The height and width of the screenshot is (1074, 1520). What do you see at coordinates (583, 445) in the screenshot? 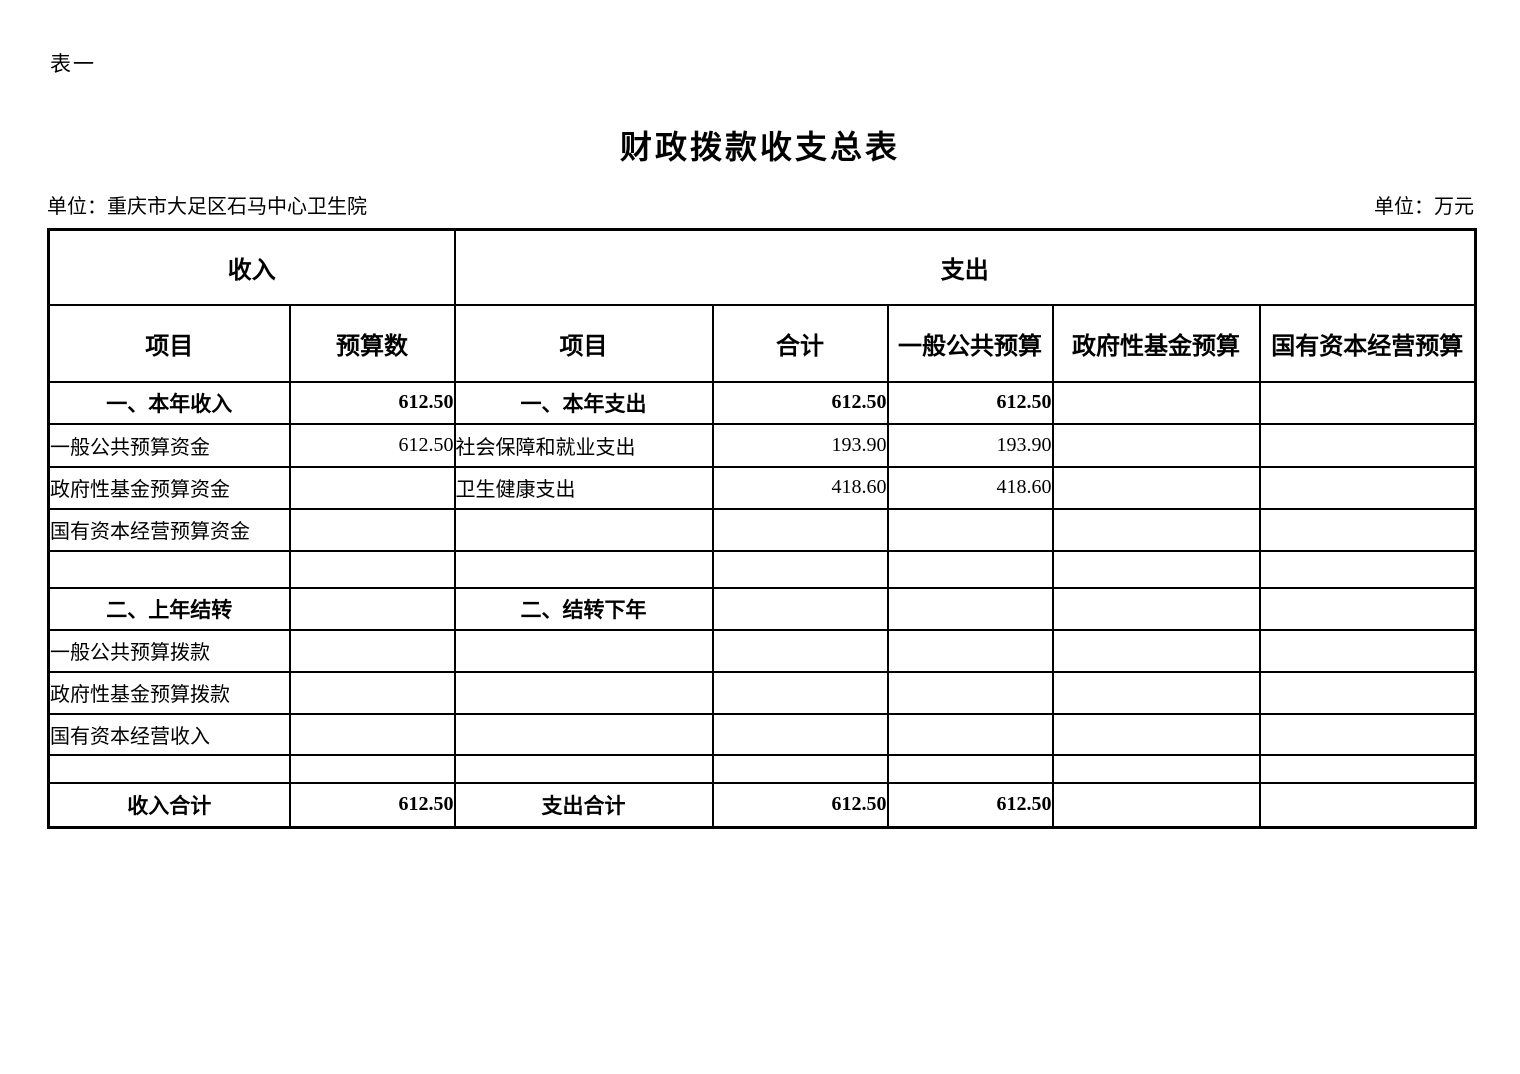
I see `cell-expenditure-item: 社会保障和就业支出` at bounding box center [583, 445].